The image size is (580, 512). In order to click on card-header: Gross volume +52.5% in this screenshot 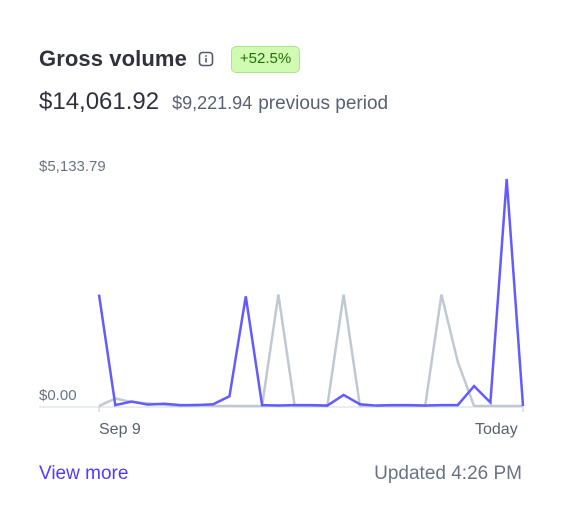, I will do `click(170, 59)`.